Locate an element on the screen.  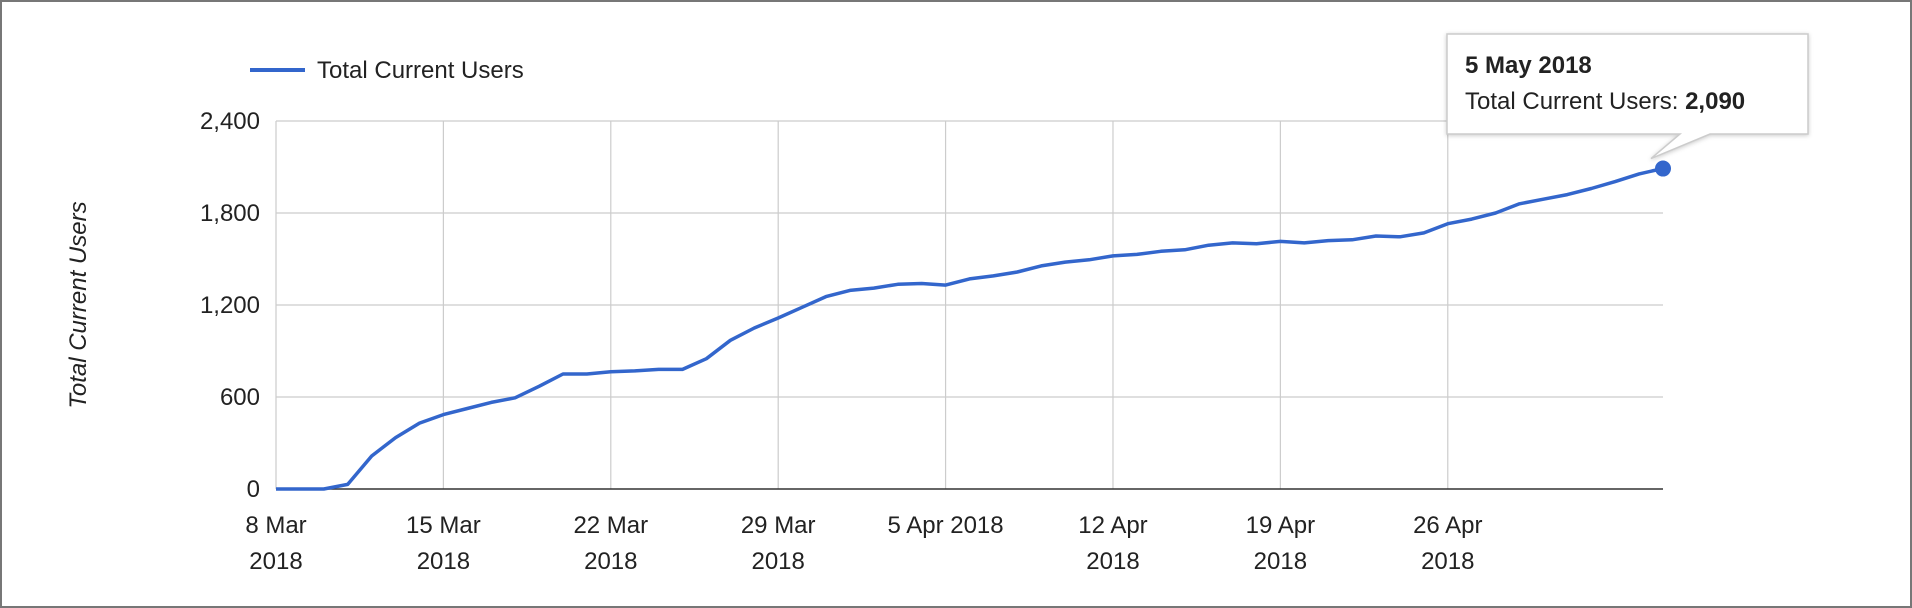
x-tick-label: 12 Apr 2018 is located at coordinates (1112, 543).